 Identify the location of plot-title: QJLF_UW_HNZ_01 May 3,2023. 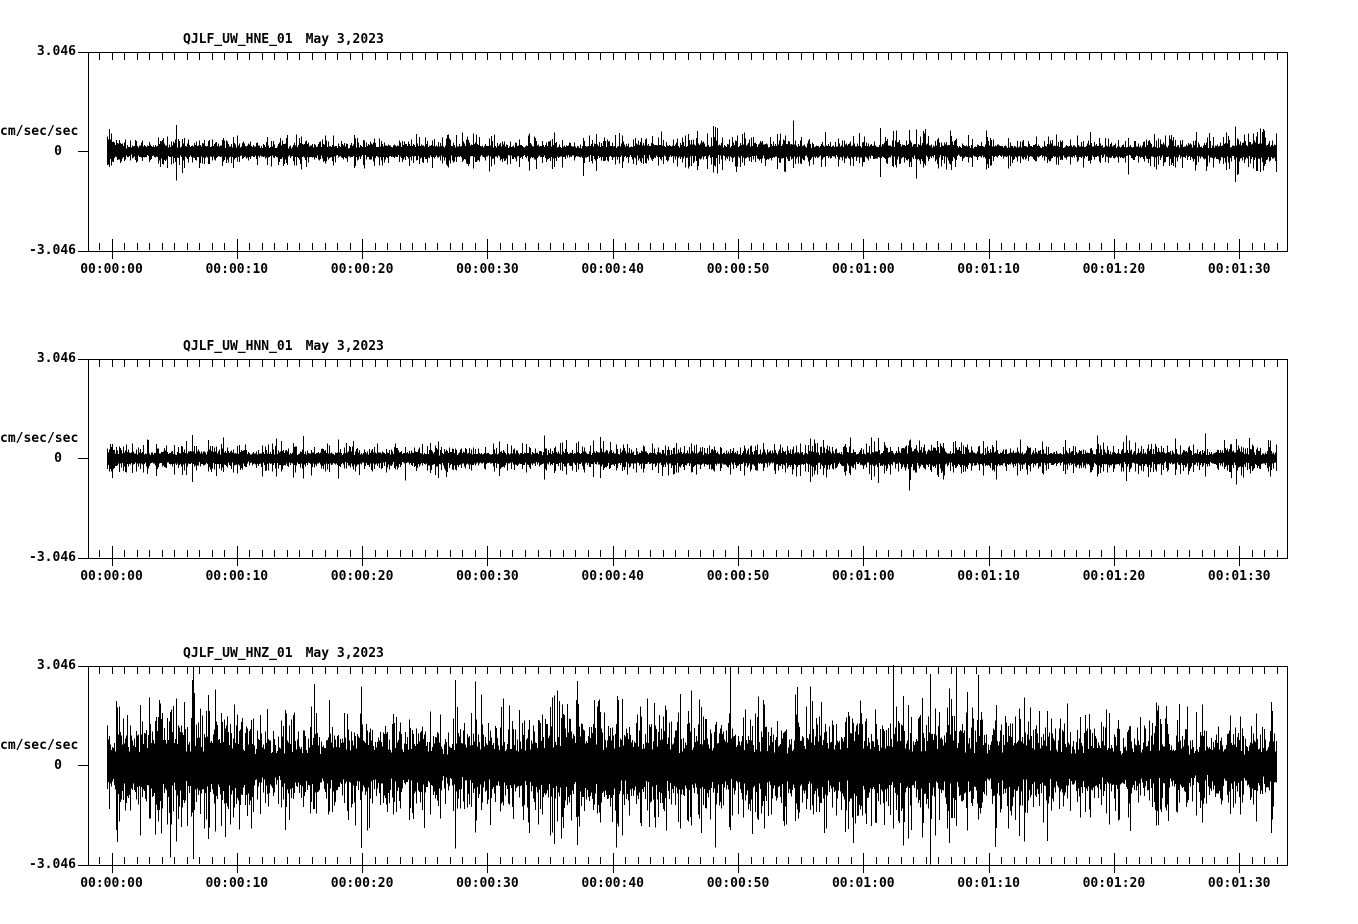
(283, 653).